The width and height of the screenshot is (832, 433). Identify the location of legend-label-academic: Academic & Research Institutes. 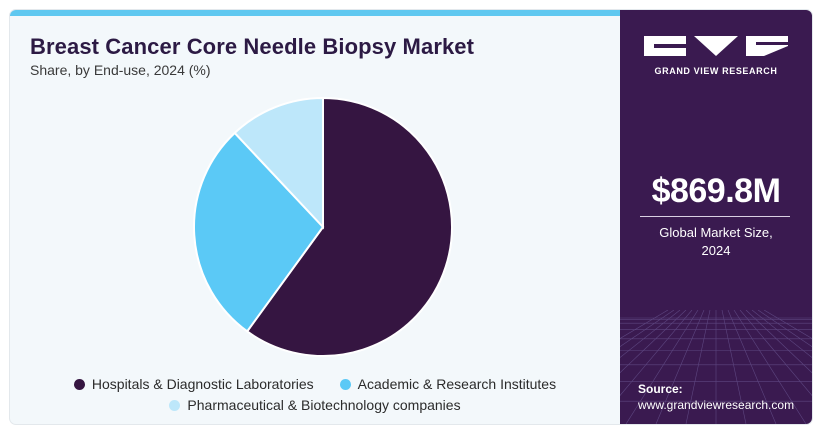
(457, 384).